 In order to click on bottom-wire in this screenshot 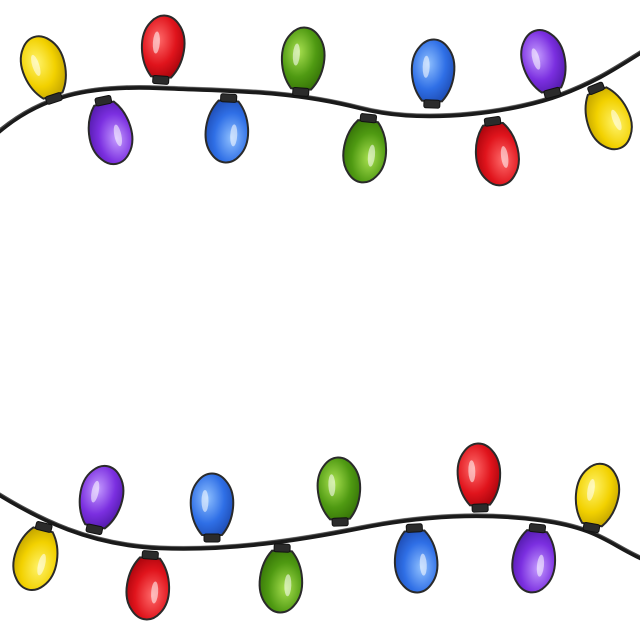, I will do `click(320, 526)`.